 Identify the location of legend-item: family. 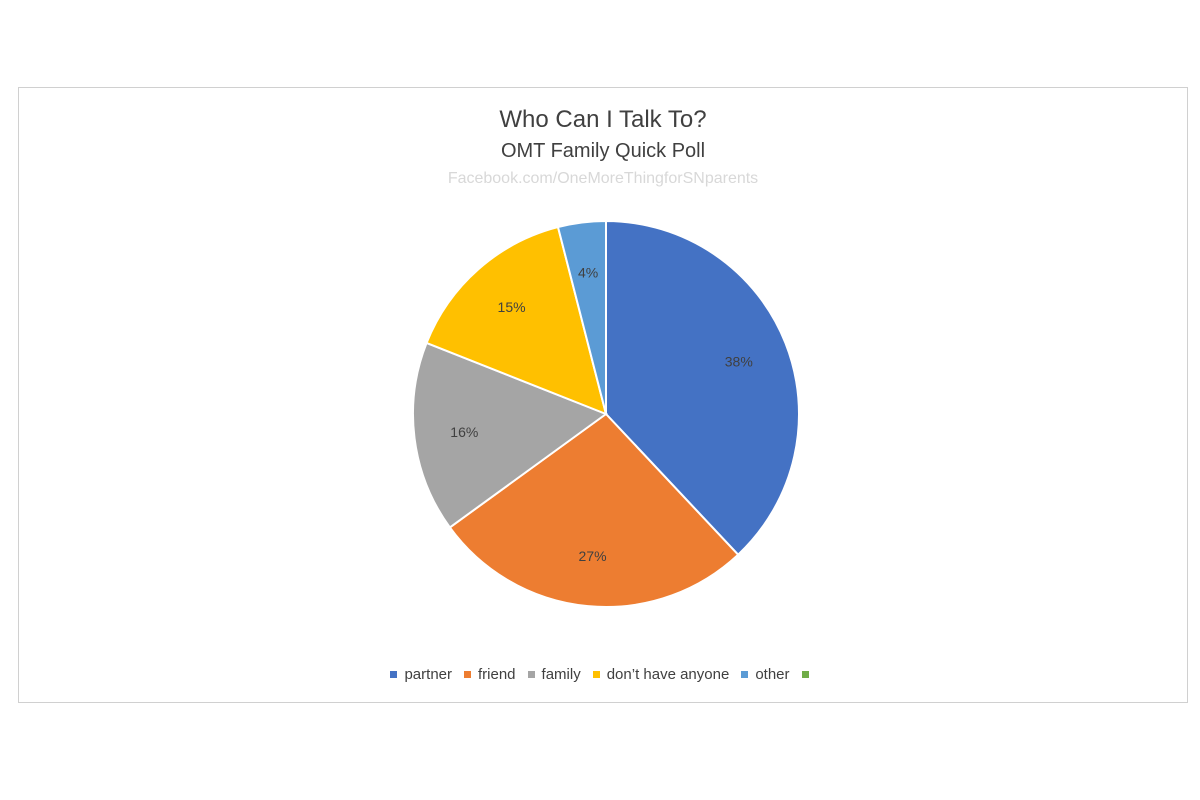
(554, 674).